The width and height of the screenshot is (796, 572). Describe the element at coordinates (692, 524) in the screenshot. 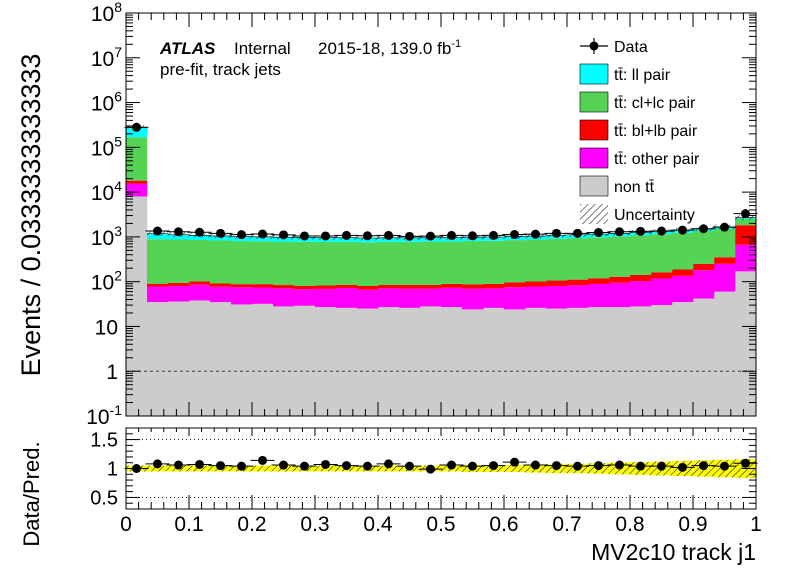

I see `x-tick-label: 0.9` at that location.